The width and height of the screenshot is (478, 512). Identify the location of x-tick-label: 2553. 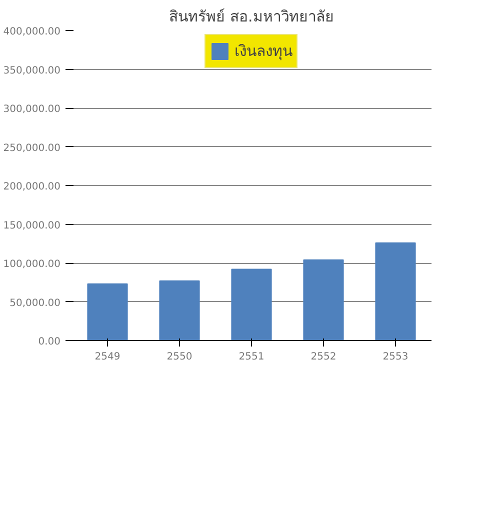
(395, 357).